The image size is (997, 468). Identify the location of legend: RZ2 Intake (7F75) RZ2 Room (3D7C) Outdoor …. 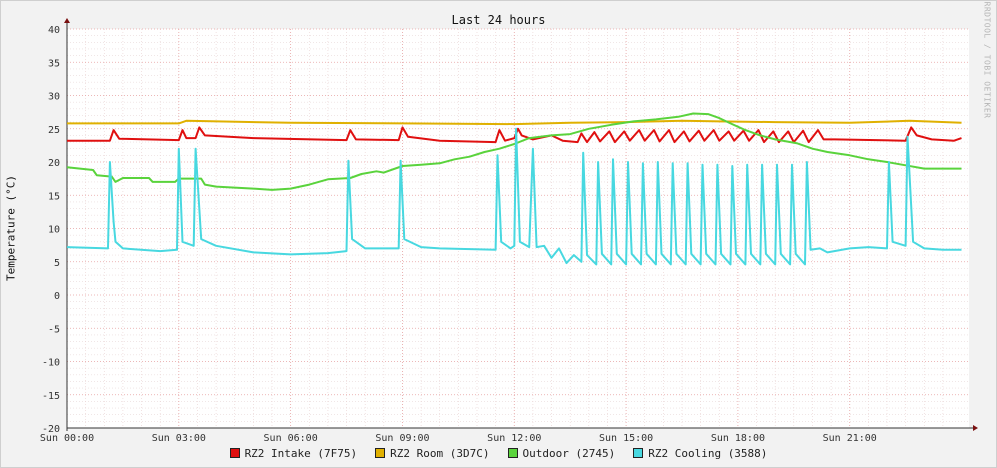
(498, 453).